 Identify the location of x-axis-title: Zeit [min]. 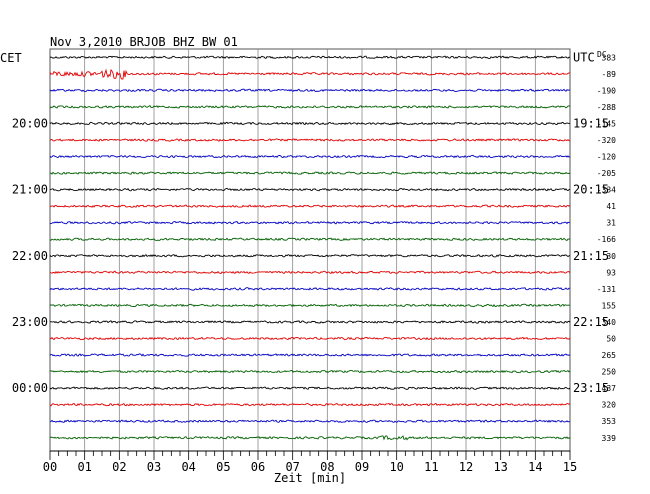
(310, 478).